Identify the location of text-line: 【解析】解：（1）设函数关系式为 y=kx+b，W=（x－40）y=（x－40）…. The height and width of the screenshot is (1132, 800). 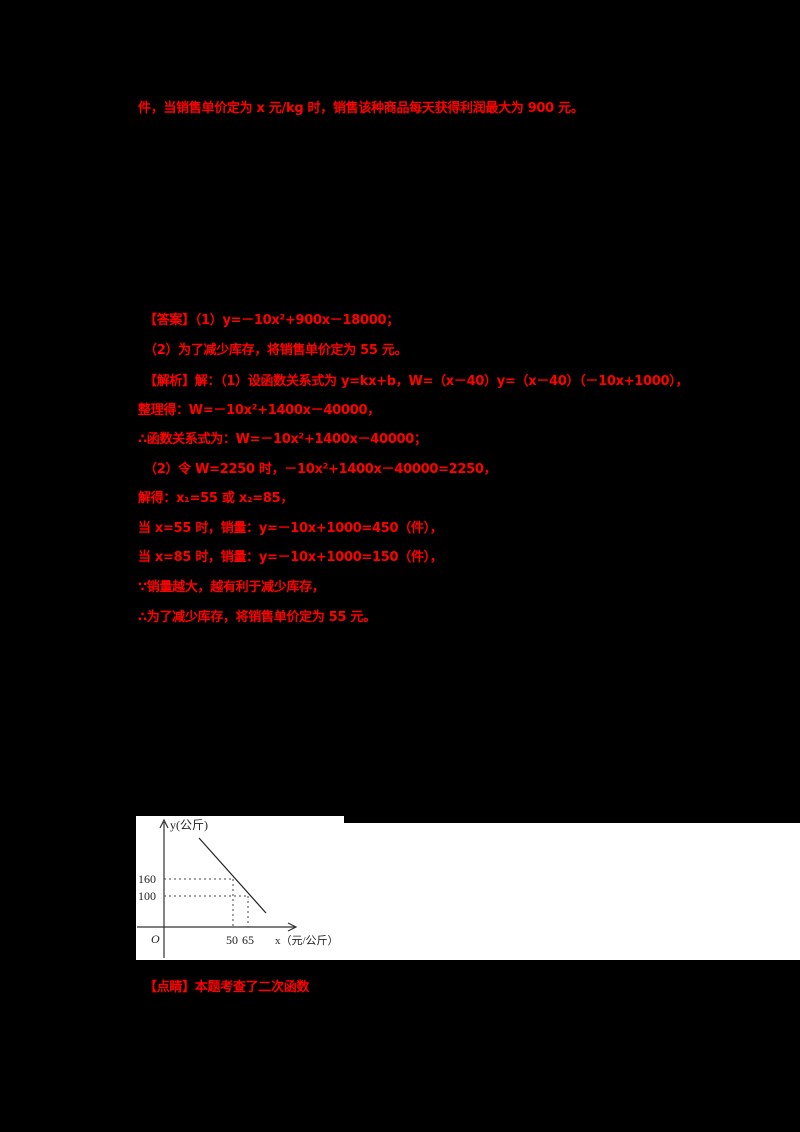
(416, 381).